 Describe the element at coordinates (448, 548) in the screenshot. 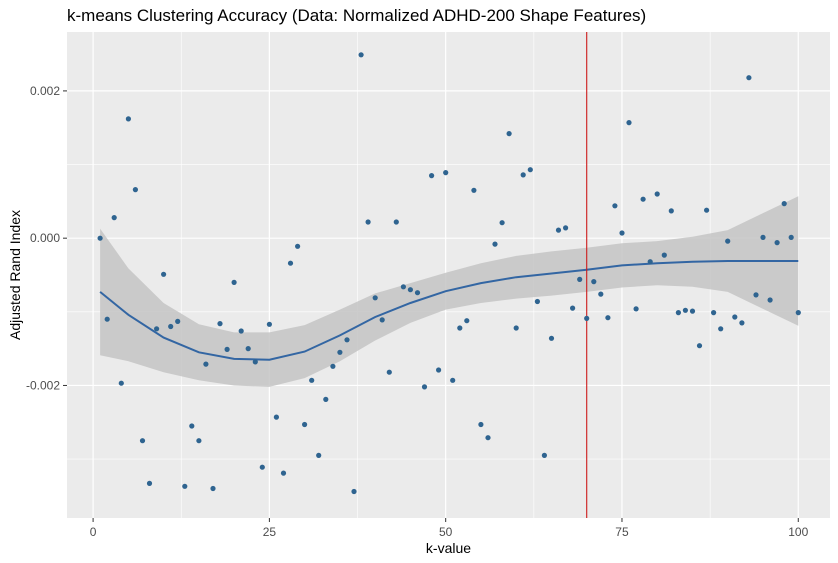

I see `x-axis-title: k-value` at that location.